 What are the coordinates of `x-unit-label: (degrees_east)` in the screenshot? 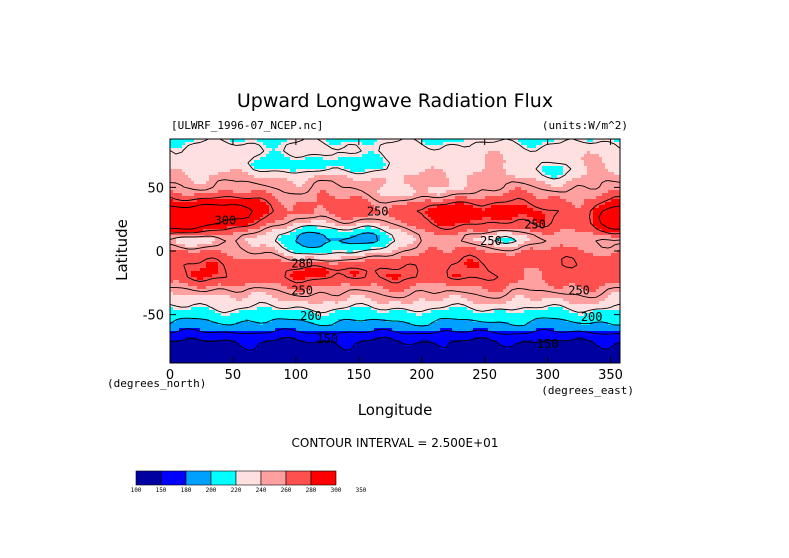 It's located at (587, 390).